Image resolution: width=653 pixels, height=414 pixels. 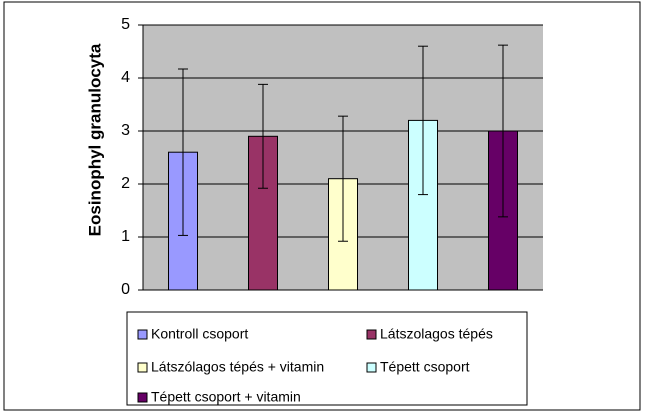 I want to click on y-tick-label: 3, so click(x=125, y=130).